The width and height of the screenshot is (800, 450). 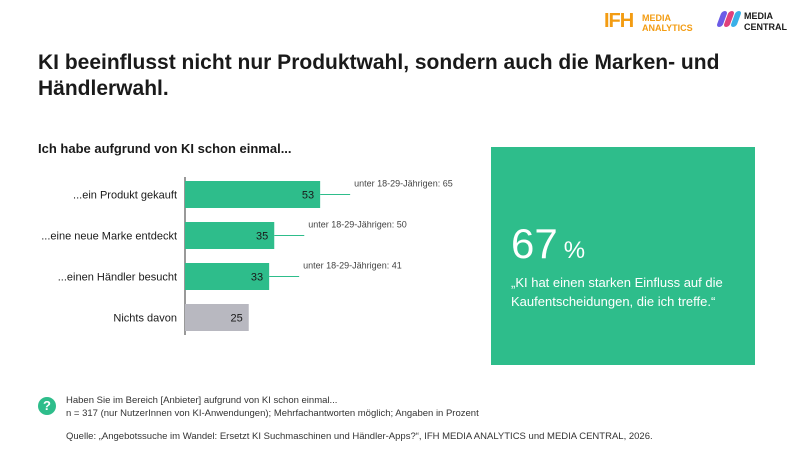 I want to click on ifh-logo-mark: IFH, so click(x=619, y=21).